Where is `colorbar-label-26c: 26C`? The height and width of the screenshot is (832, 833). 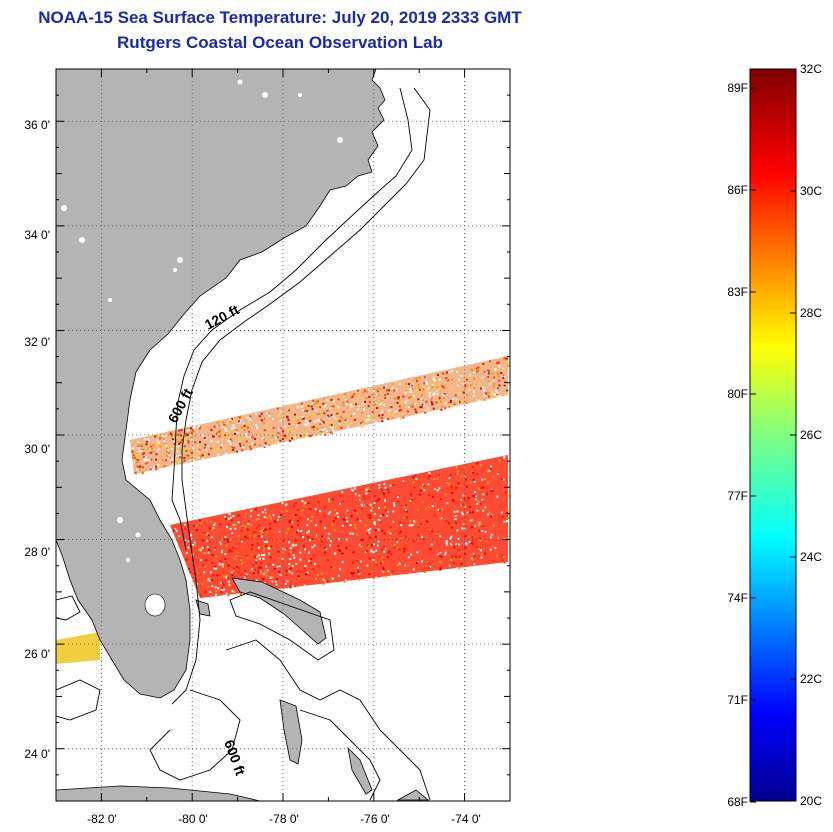 colorbar-label-26c: 26C is located at coordinates (811, 435).